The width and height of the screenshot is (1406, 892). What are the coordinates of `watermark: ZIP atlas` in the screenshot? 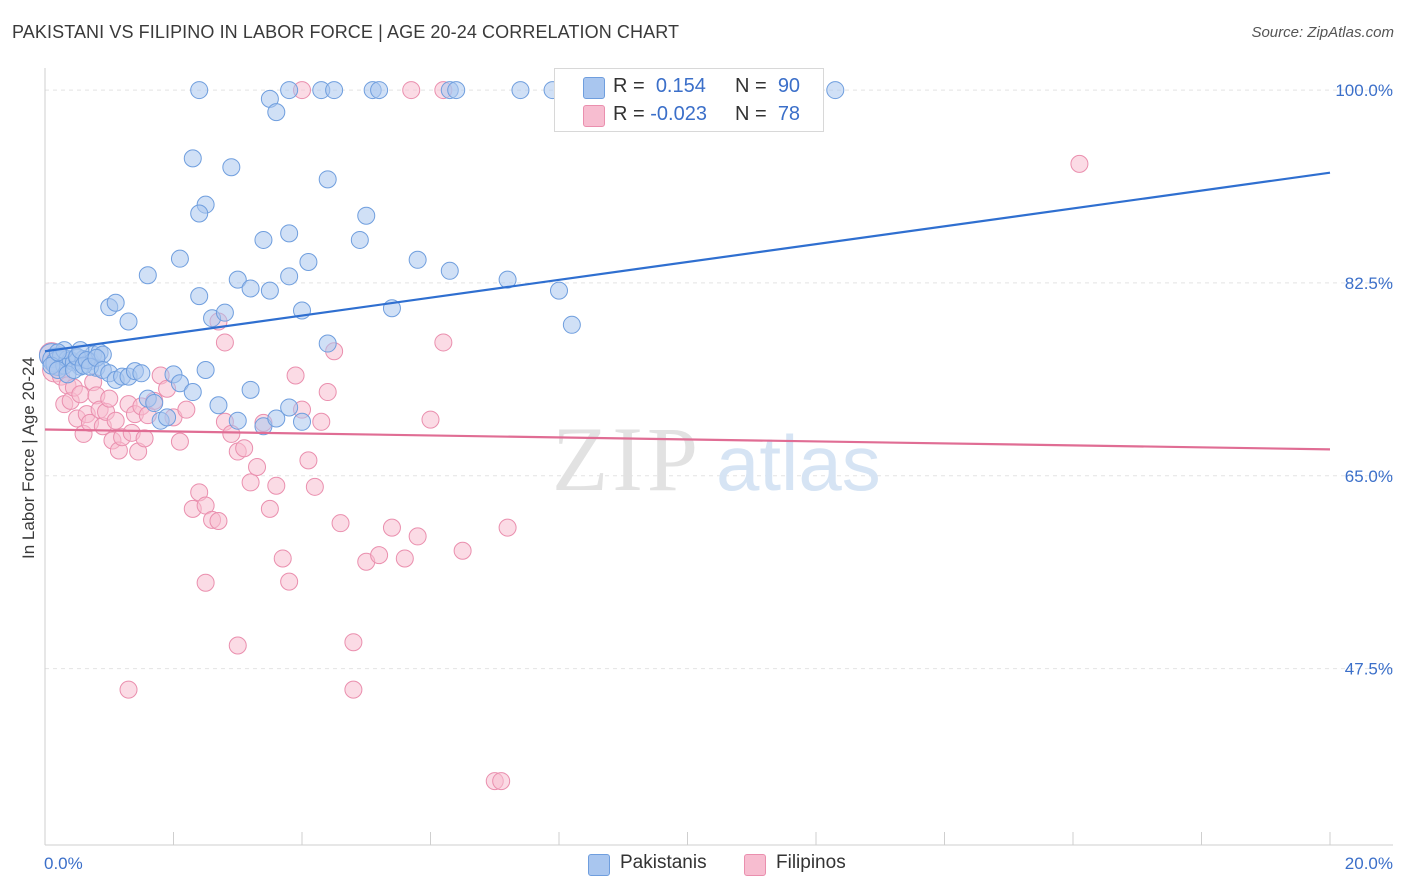 It's located at (716, 459).